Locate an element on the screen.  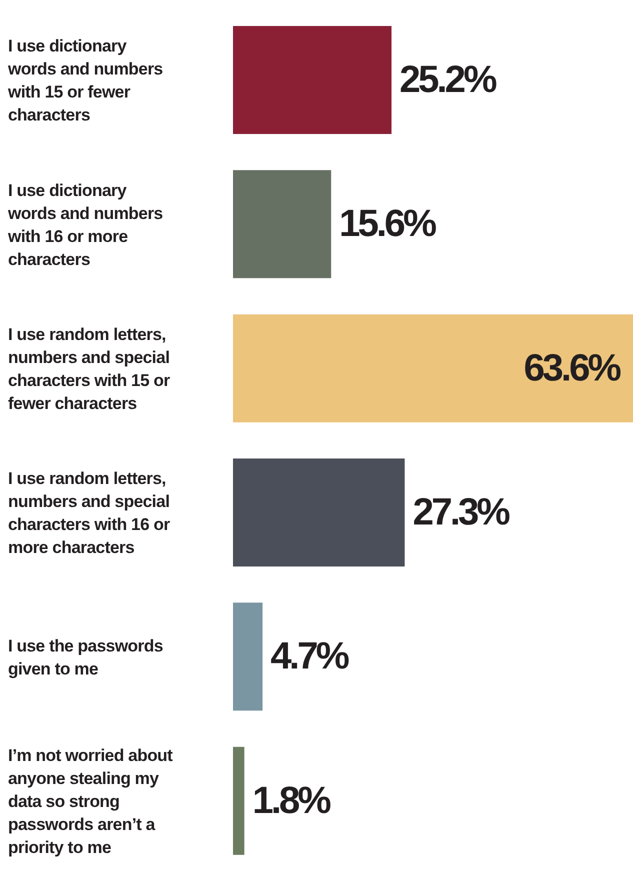
y-tick-label: I’m not worried about anyone stealing my data so strong passwords aren’t a priority to me is located at coordinates (91, 800).